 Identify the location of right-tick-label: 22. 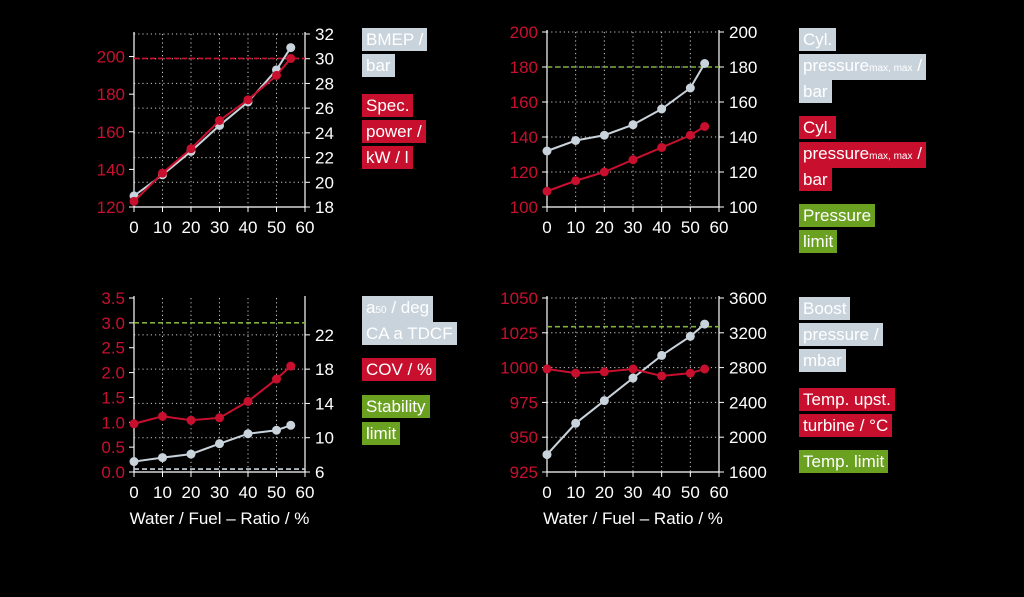
(324, 158).